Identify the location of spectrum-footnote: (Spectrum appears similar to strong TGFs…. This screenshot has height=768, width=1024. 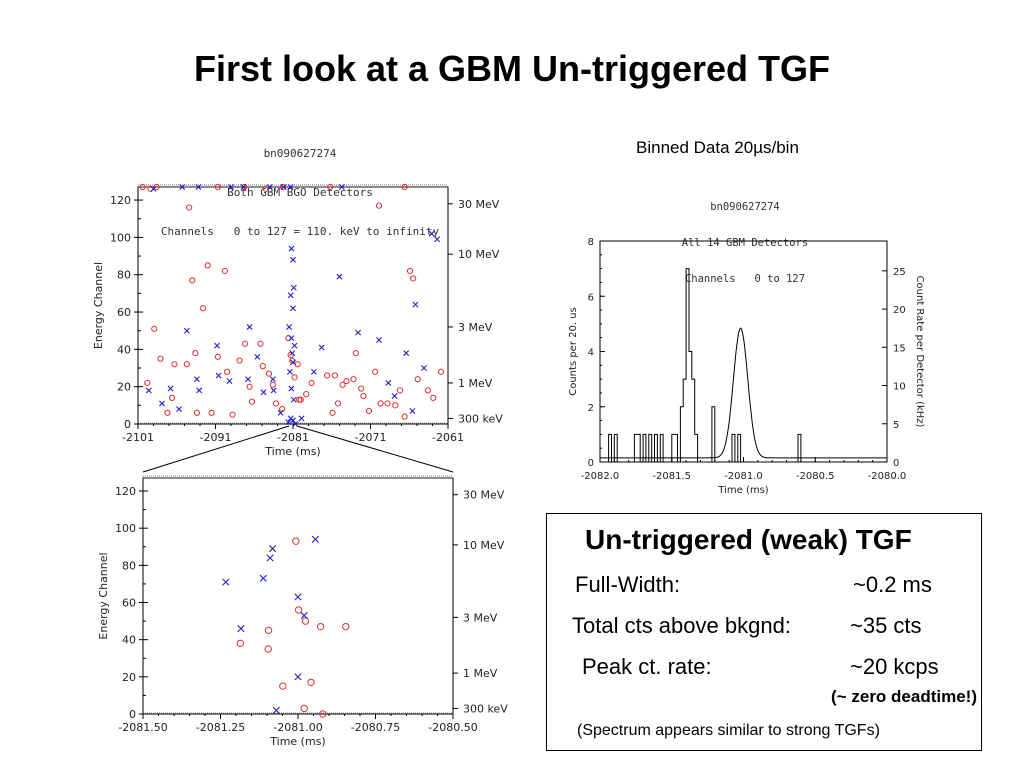
(728, 730).